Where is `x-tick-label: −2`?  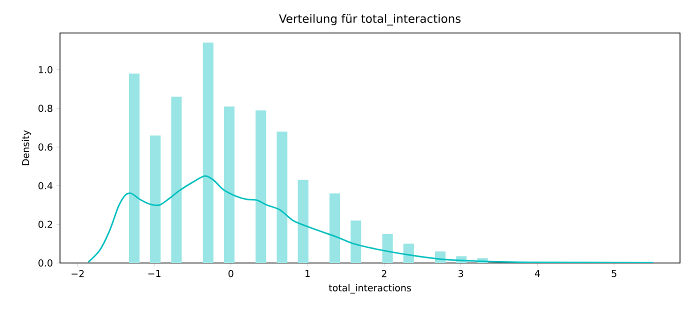 x-tick-label: −2 is located at coordinates (78, 274).